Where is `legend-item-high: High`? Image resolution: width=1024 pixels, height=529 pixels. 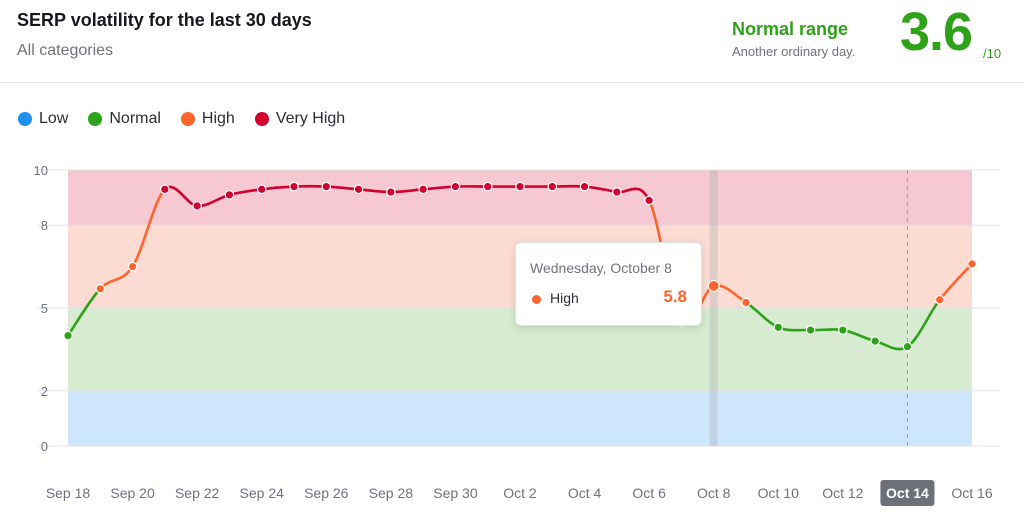
legend-item-high: High is located at coordinates (207, 119).